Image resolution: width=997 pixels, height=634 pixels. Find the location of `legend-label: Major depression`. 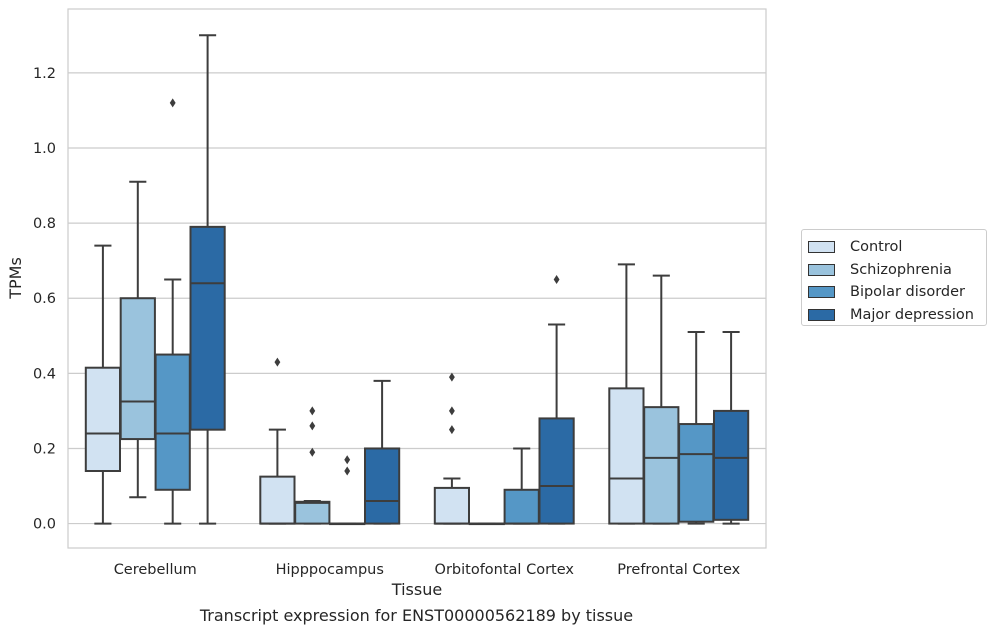

legend-label: Major depression is located at coordinates (912, 314).